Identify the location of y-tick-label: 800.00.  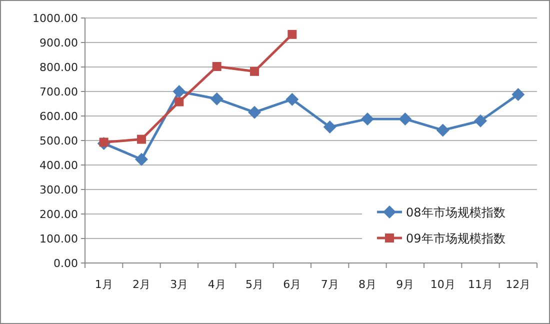
(59, 67).